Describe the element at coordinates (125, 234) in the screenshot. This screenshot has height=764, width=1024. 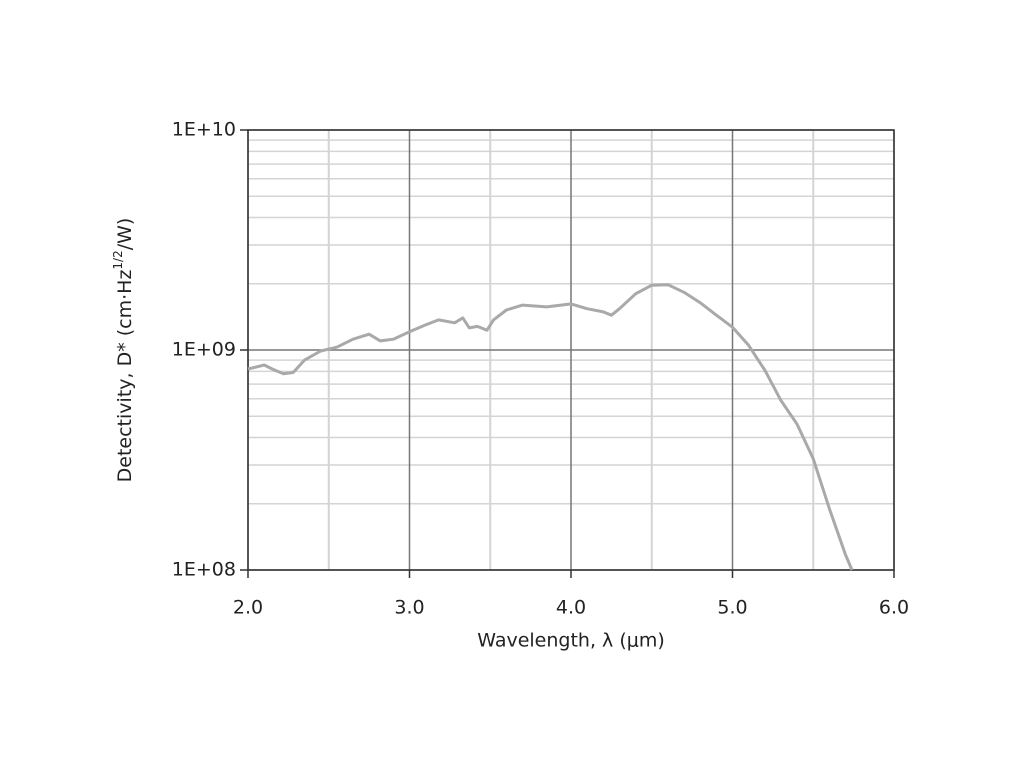
I see `y-axis-label-part: /W)` at that location.